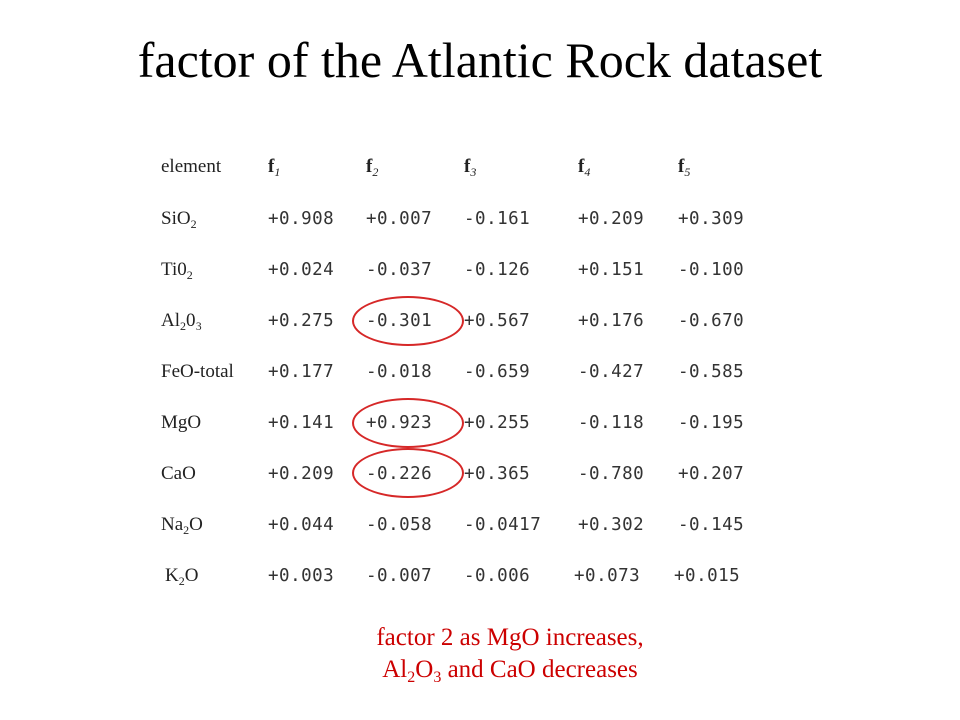 Image resolution: width=960 pixels, height=720 pixels. I want to click on table-cell: +0.567, so click(497, 321).